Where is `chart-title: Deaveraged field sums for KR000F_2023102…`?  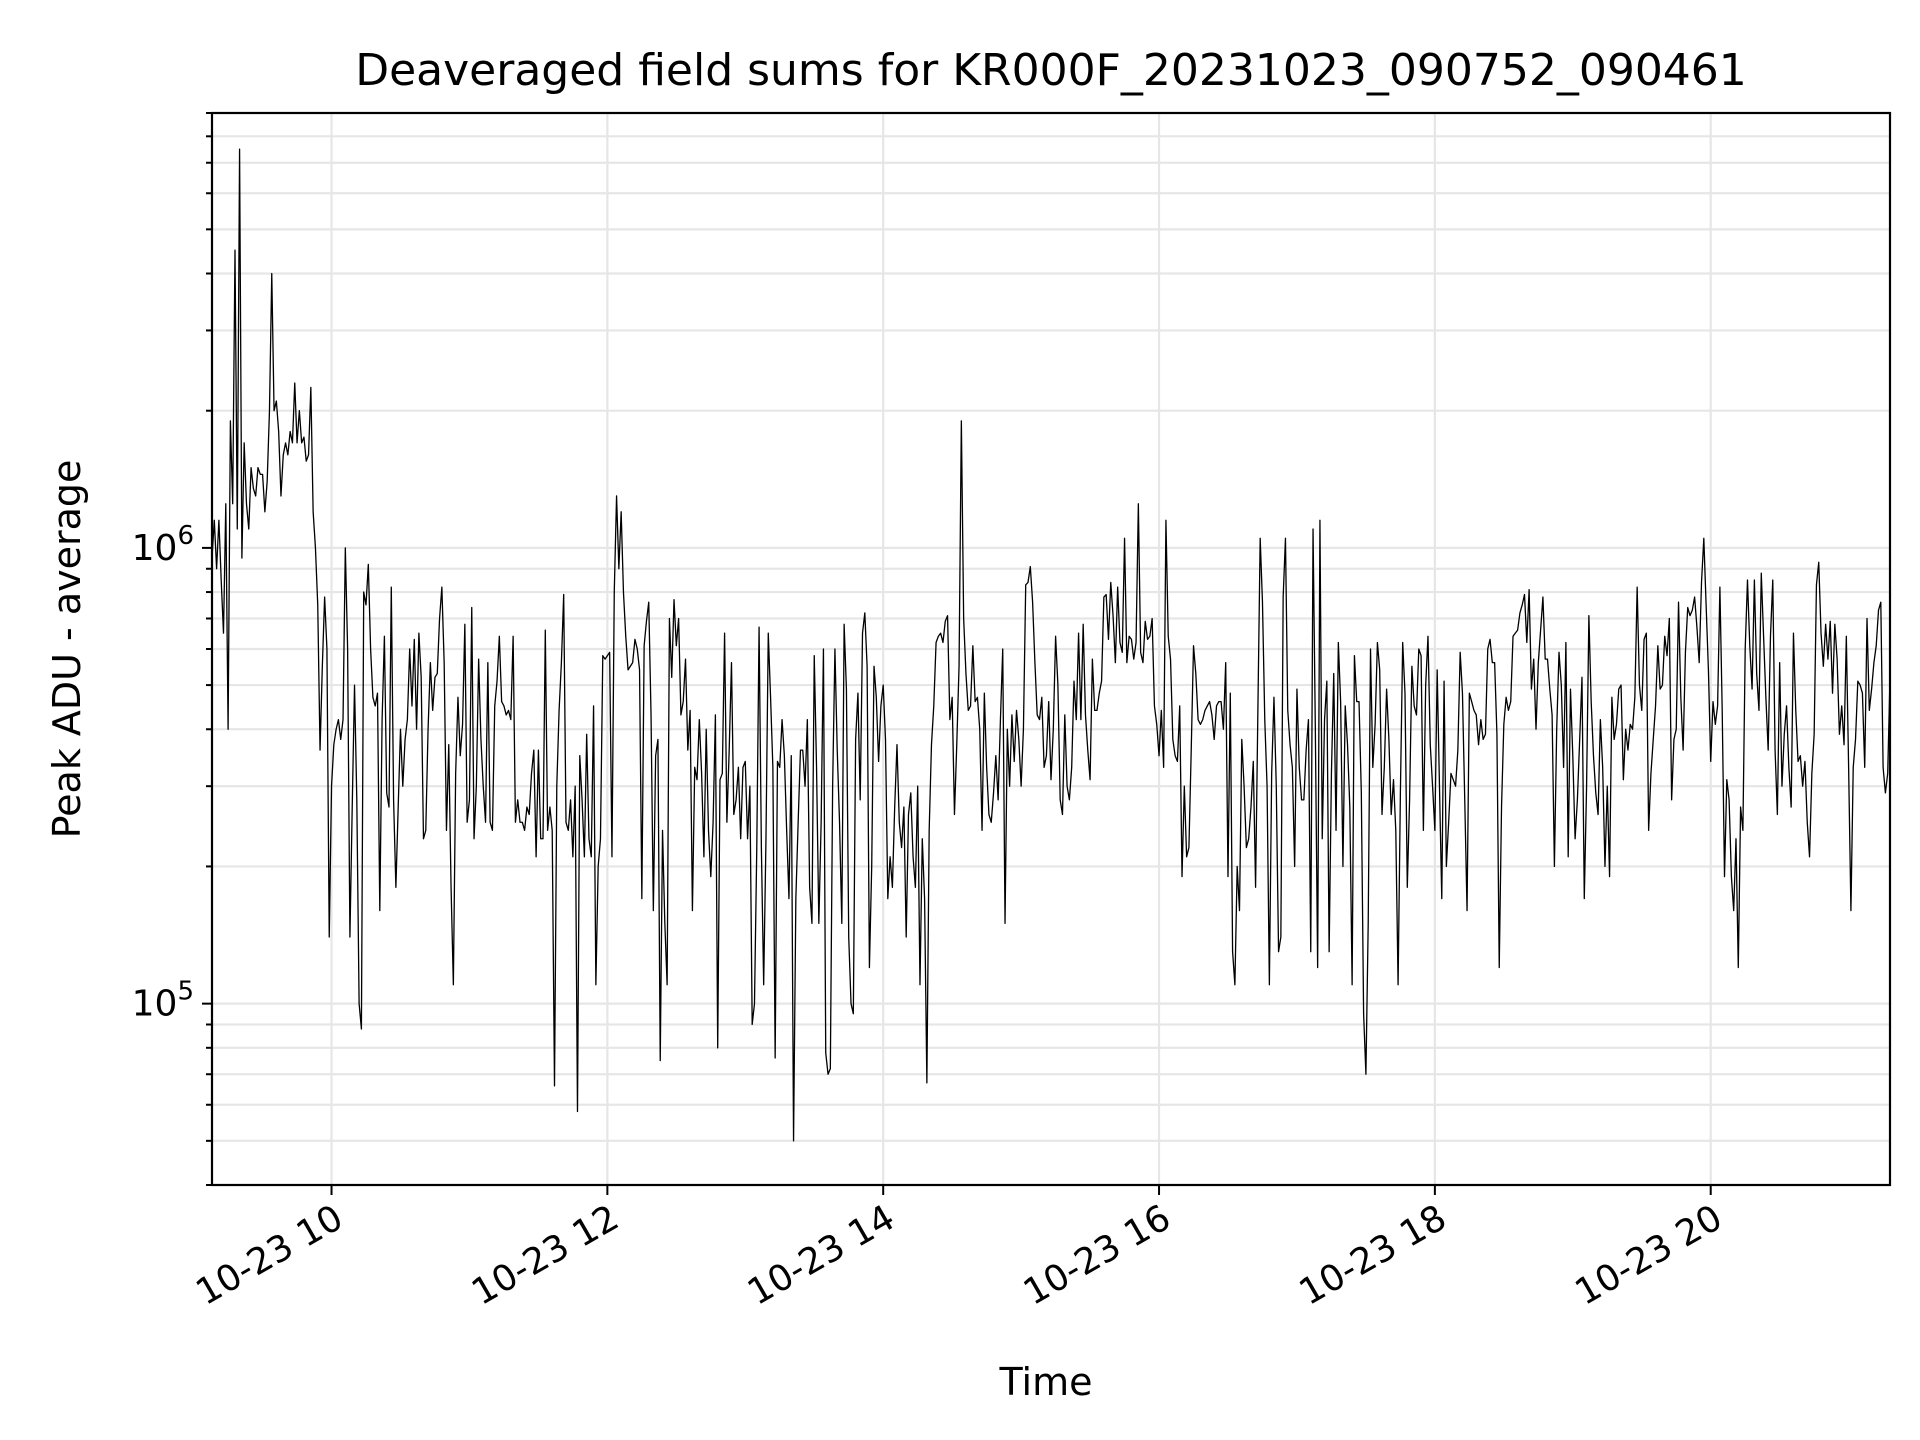
chart-title: Deaveraged field sums for KR000F_2023102… is located at coordinates (1051, 70).